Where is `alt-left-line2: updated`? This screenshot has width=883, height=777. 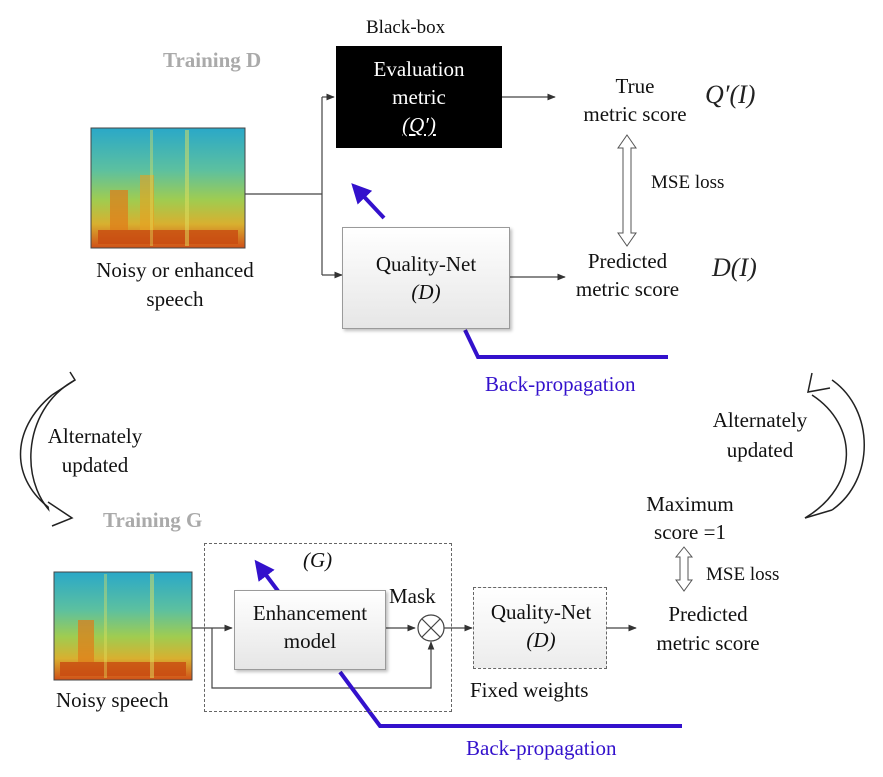 alt-left-line2: updated is located at coordinates (95, 465).